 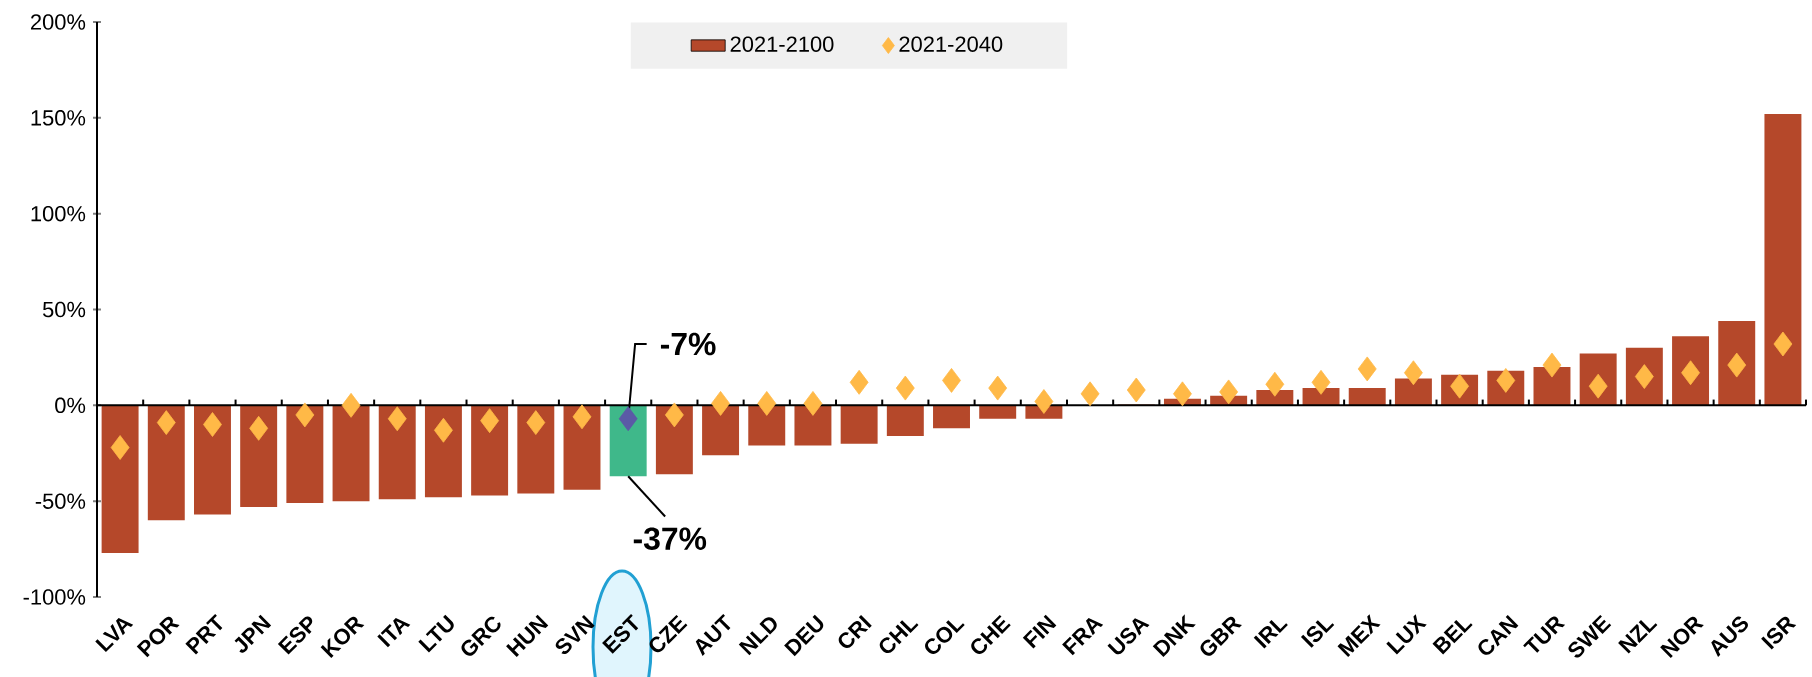 What do you see at coordinates (1270, 634) in the screenshot?
I see `x-tick-label: IRL` at bounding box center [1270, 634].